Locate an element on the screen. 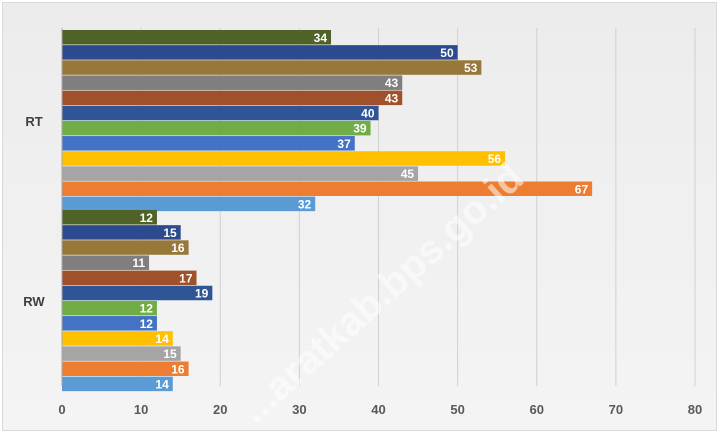  x-tick-label: 40 is located at coordinates (378, 409).